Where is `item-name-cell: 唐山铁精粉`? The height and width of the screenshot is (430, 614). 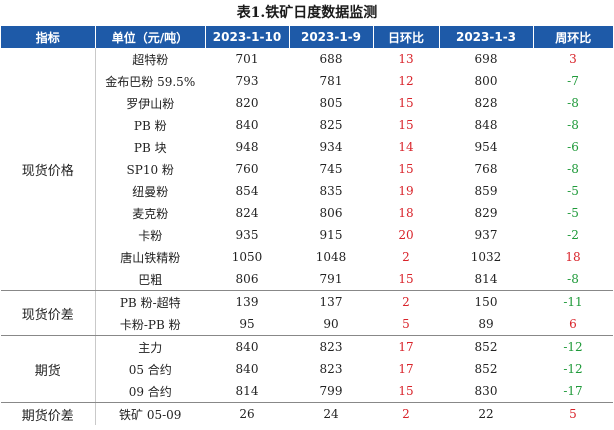 item-name-cell: 唐山铁精粉 is located at coordinates (150, 257).